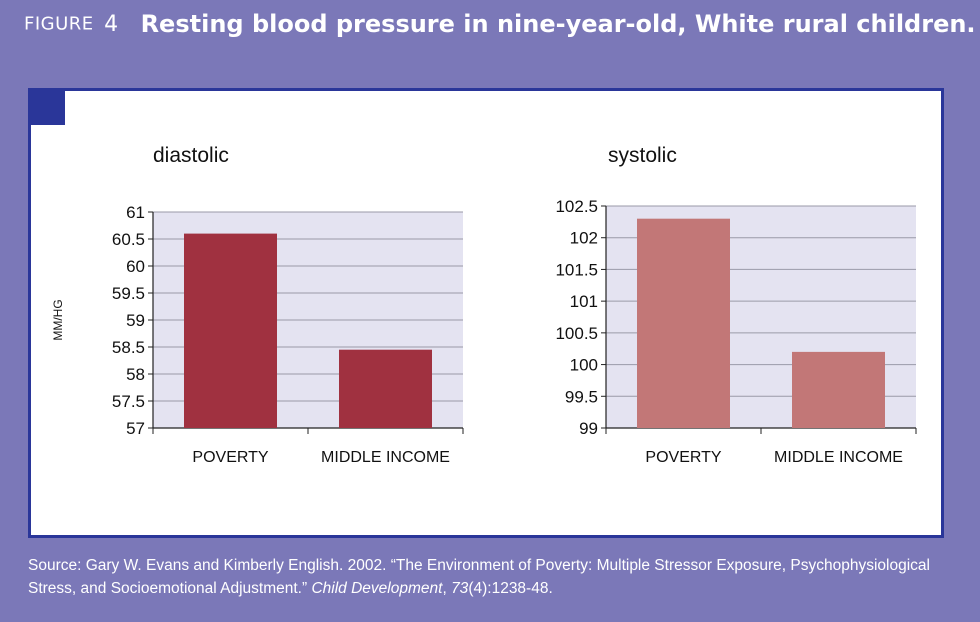 Image resolution: width=980 pixels, height=622 pixels. I want to click on systolic-category-label: POVERTY, so click(683, 457).